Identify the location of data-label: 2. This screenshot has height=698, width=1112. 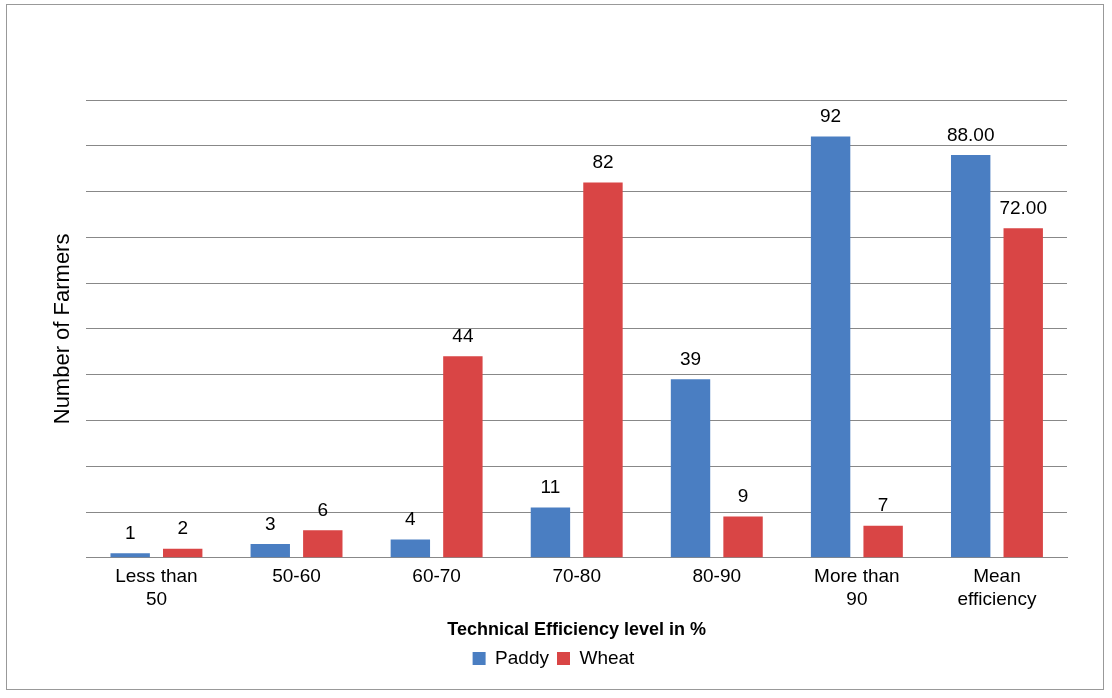
(182, 528).